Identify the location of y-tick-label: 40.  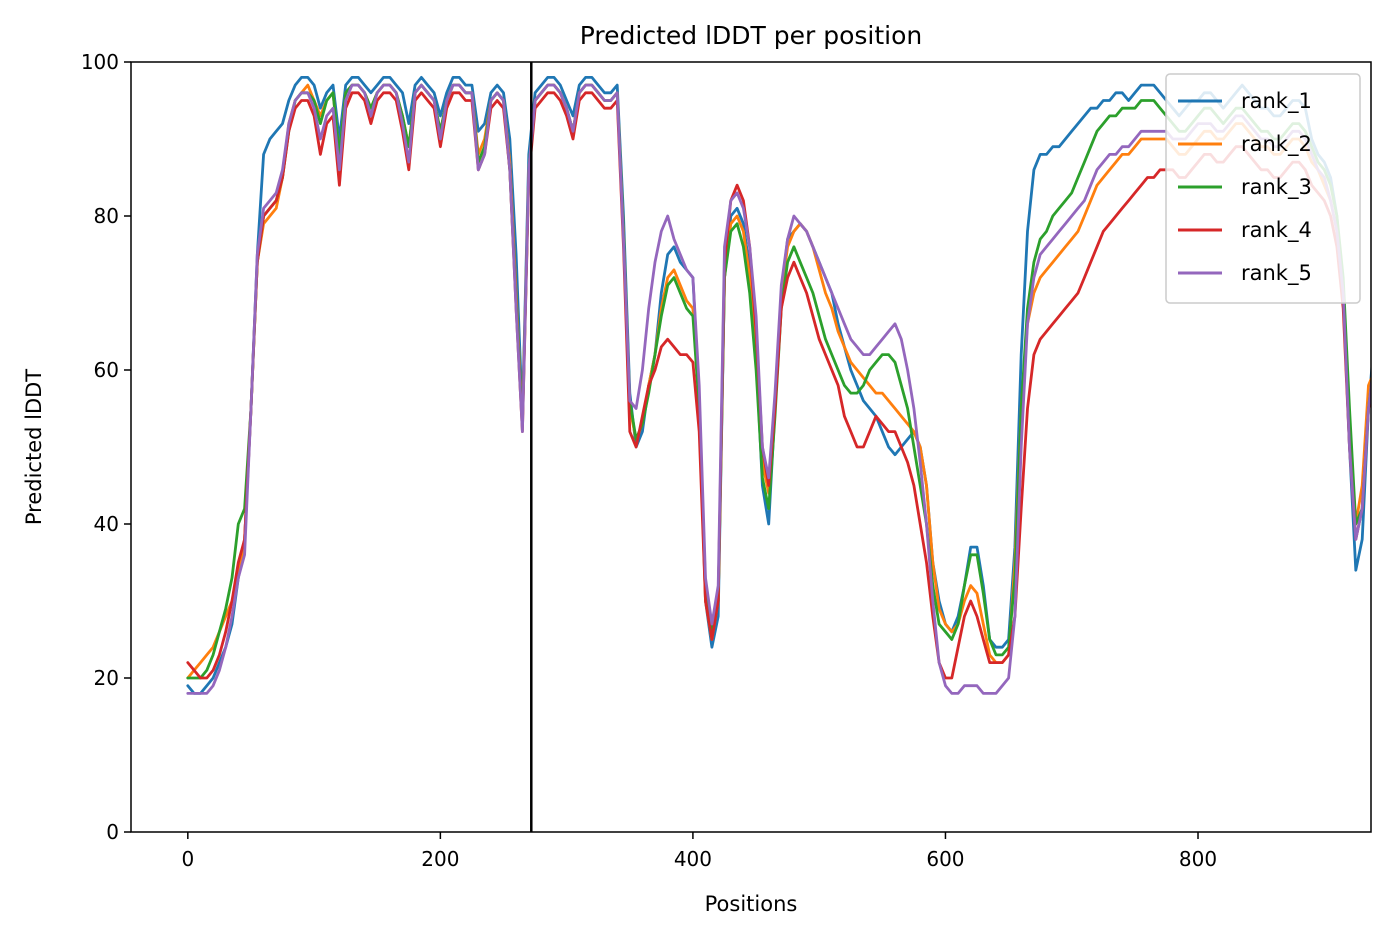
(106, 524).